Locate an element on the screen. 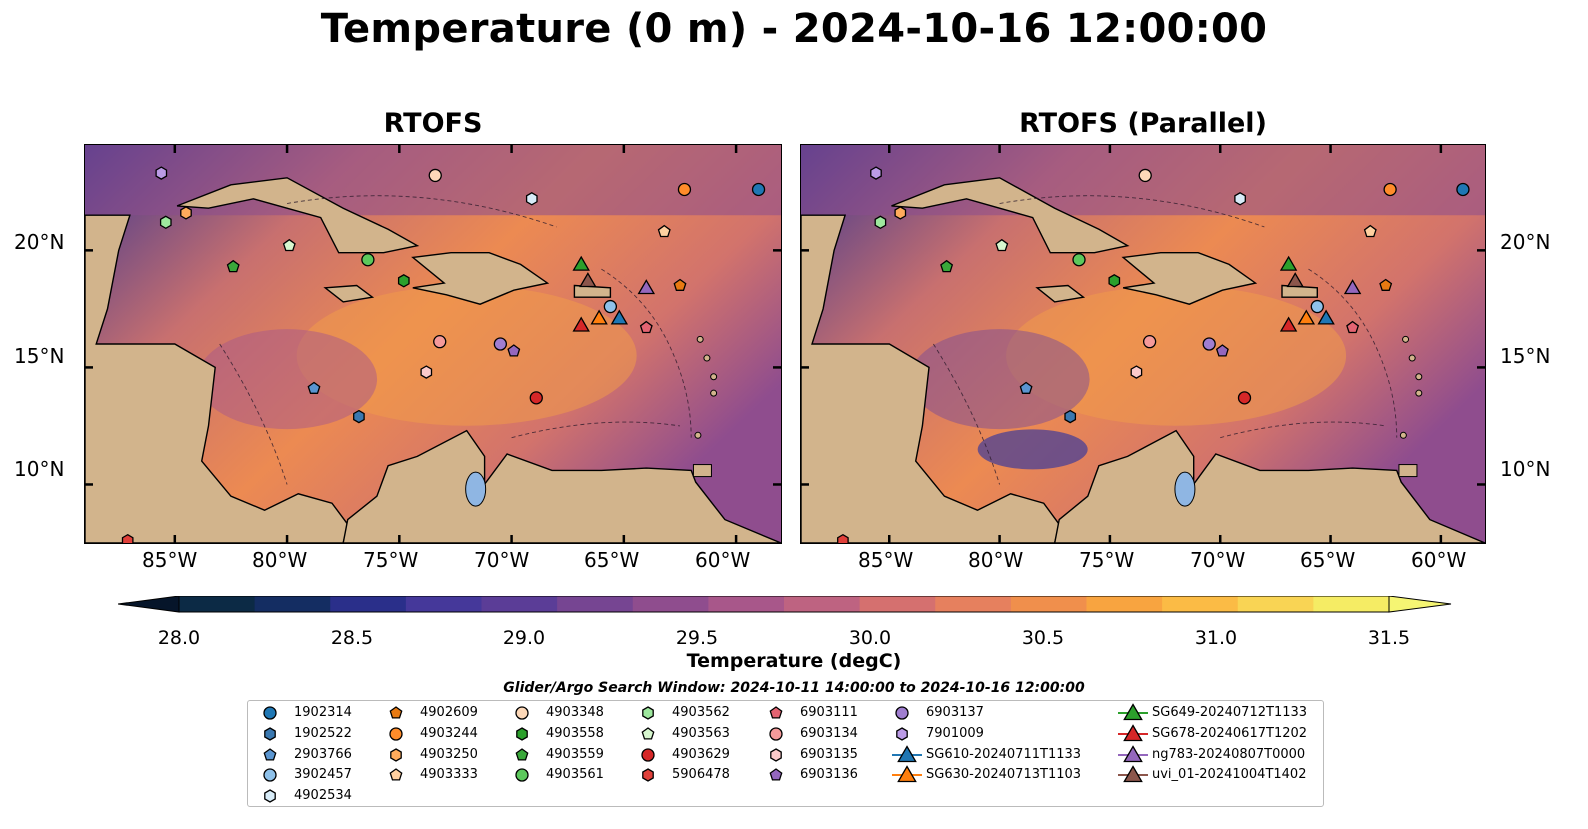 The height and width of the screenshot is (829, 1588). legend-item-label: 4903563 is located at coordinates (701, 733).